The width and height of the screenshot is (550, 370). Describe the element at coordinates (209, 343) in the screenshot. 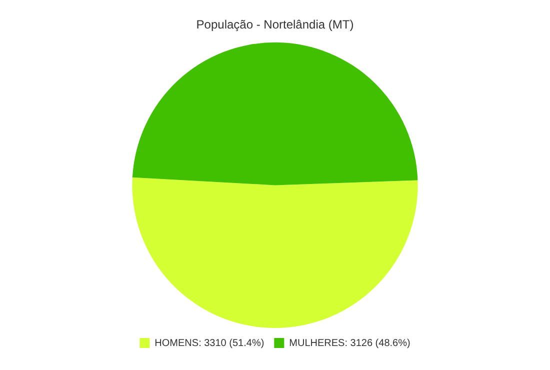

I see `legend-label: HOMENS: 3310 (51.4%)` at that location.